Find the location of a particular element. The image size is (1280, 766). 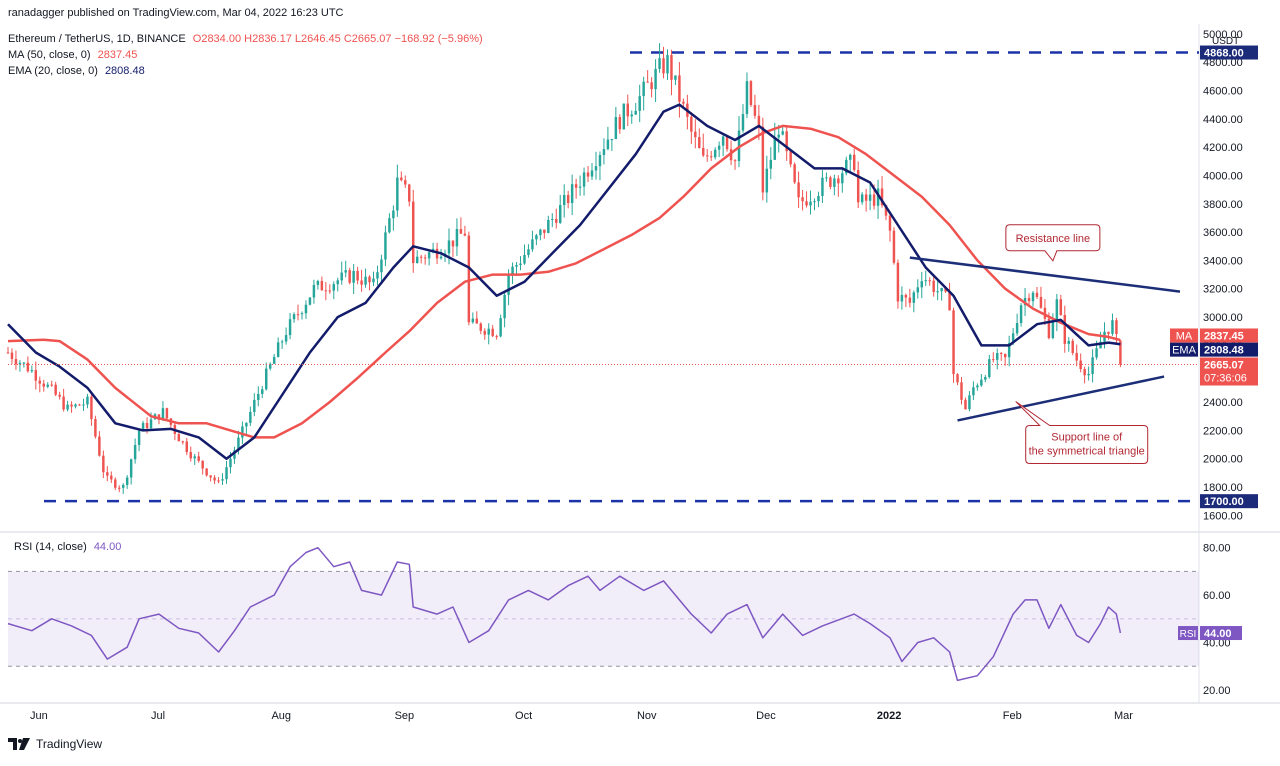

support-callout-text: the symmetrical triangle is located at coordinates (1087, 452).